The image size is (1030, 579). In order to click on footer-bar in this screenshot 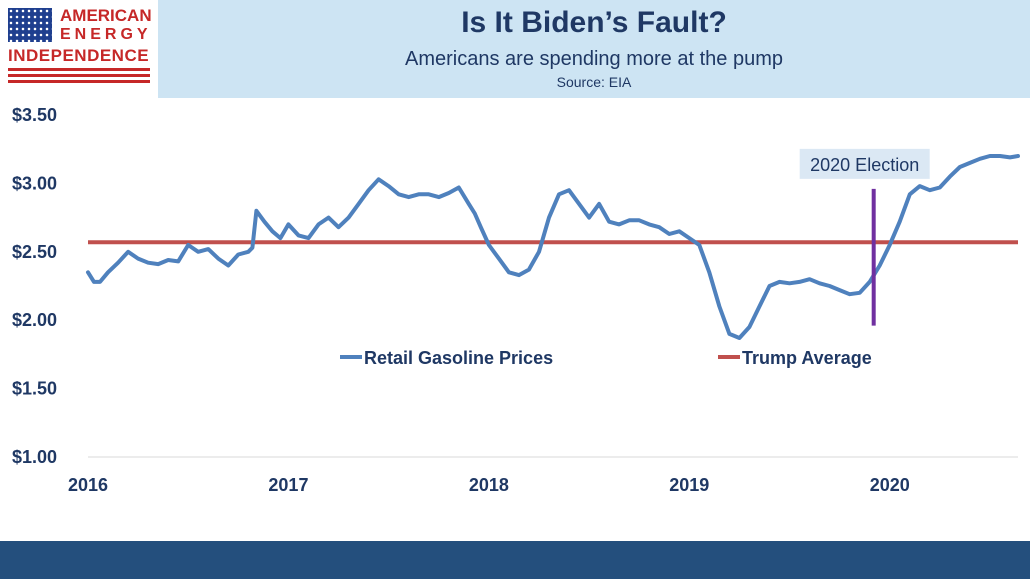, I will do `click(515, 560)`.